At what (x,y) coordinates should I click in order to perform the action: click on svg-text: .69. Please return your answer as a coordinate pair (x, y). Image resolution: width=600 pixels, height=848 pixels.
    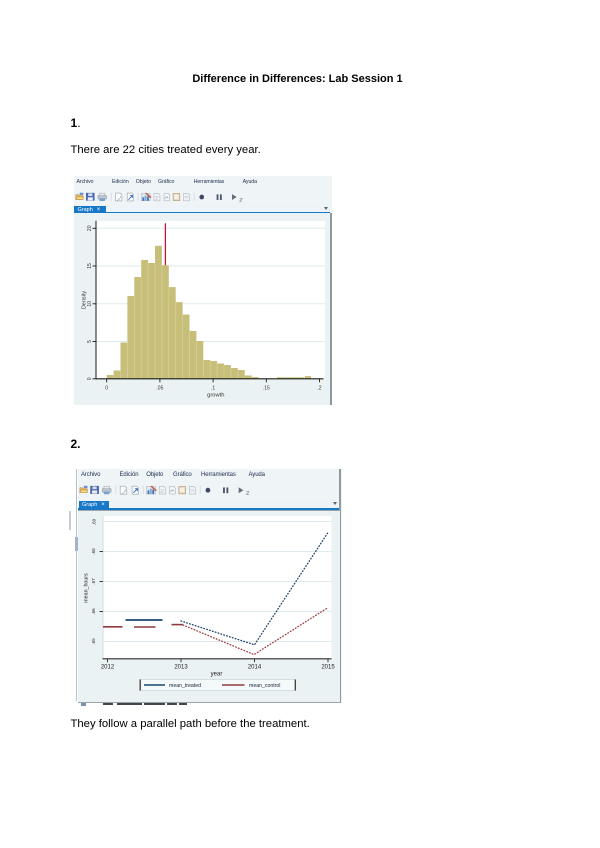
    Looking at the image, I should click on (93, 521).